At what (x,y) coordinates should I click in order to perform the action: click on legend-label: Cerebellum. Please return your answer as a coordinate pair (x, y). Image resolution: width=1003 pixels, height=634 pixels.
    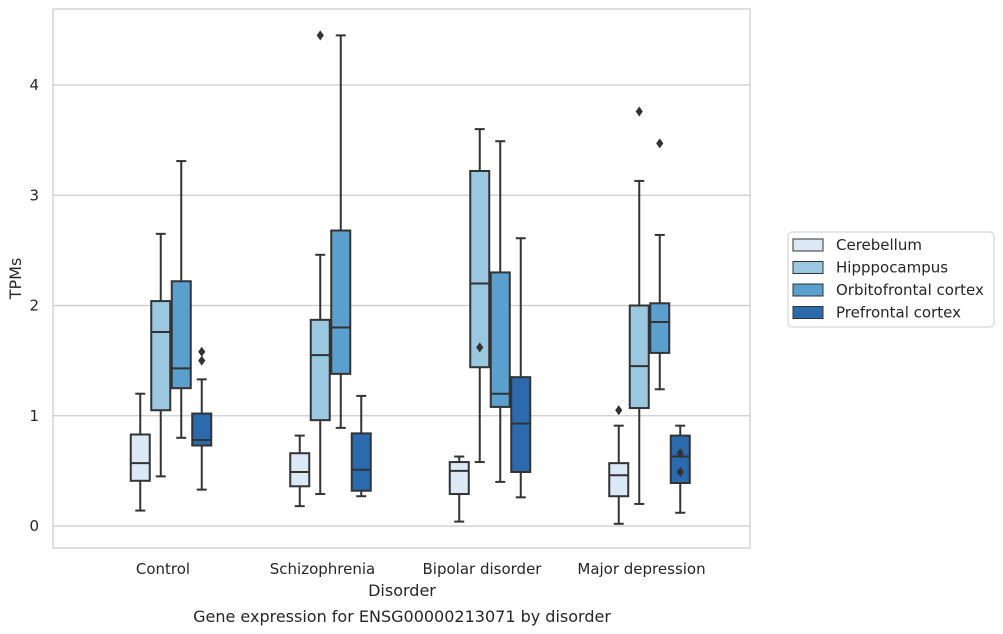
    Looking at the image, I should click on (879, 245).